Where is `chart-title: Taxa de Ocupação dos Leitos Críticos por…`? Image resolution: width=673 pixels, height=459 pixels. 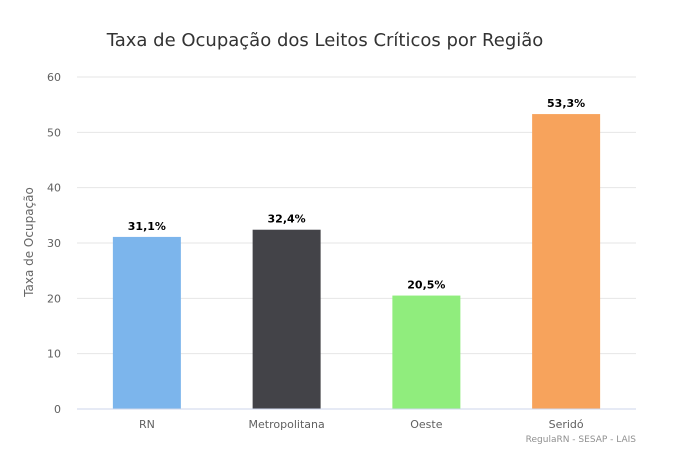
chart-title: Taxa de Ocupação dos Leitos Críticos por… is located at coordinates (325, 40).